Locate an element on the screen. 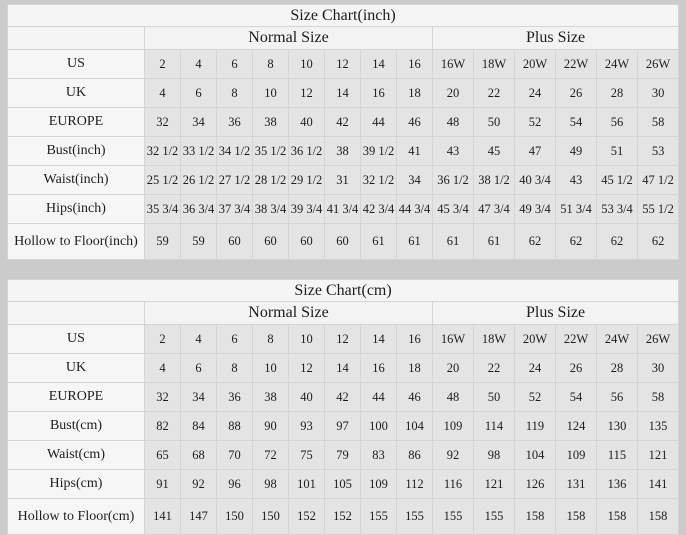 Image resolution: width=686 pixels, height=535 pixels. size-cell: 59 is located at coordinates (198, 241).